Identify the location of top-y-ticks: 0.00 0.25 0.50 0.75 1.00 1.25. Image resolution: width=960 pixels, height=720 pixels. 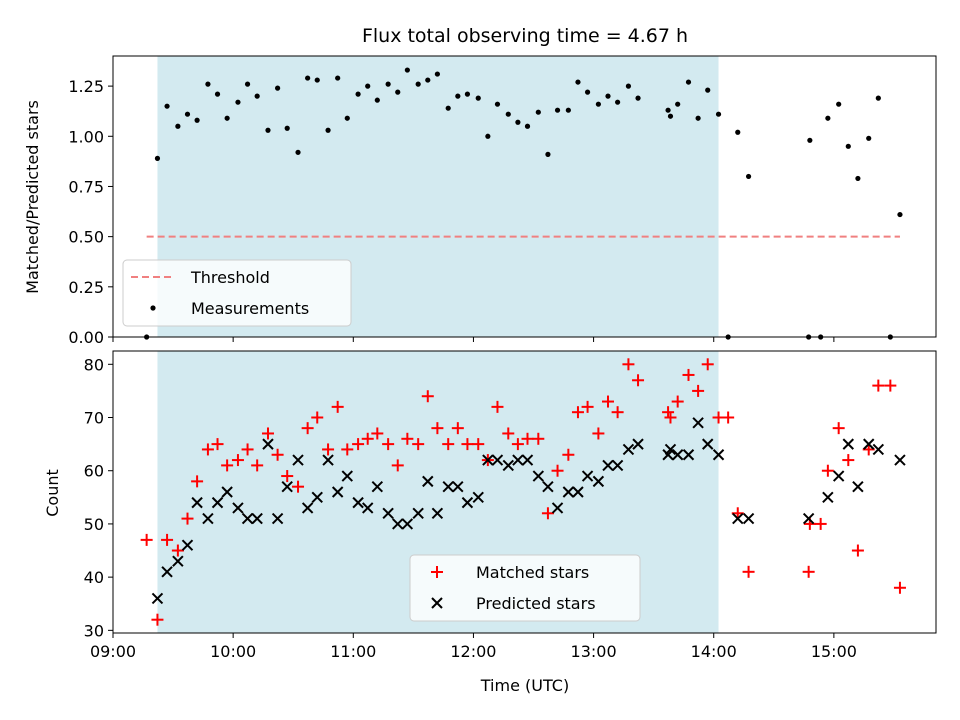
(90, 212).